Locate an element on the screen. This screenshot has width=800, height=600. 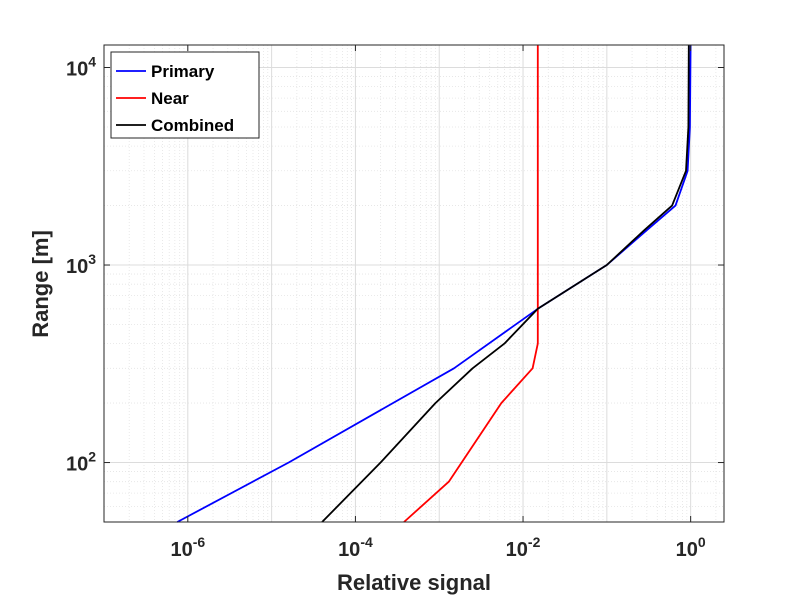
y-tick-label: 10⁴ is located at coordinates (81, 67).